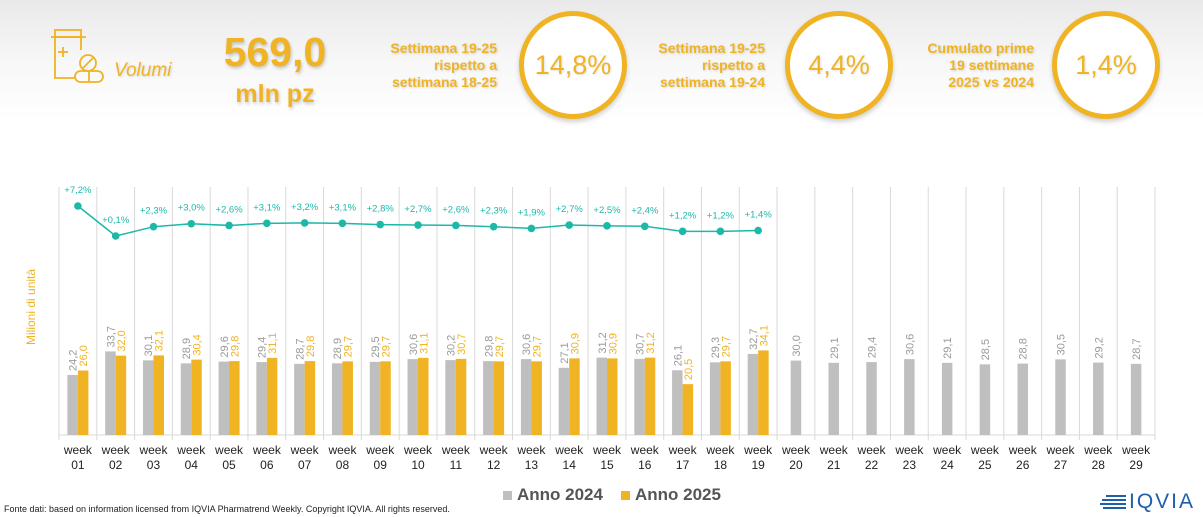 The image size is (1203, 517). Describe the element at coordinates (343, 465) in the screenshot. I see `x-tick-label: 08` at that location.